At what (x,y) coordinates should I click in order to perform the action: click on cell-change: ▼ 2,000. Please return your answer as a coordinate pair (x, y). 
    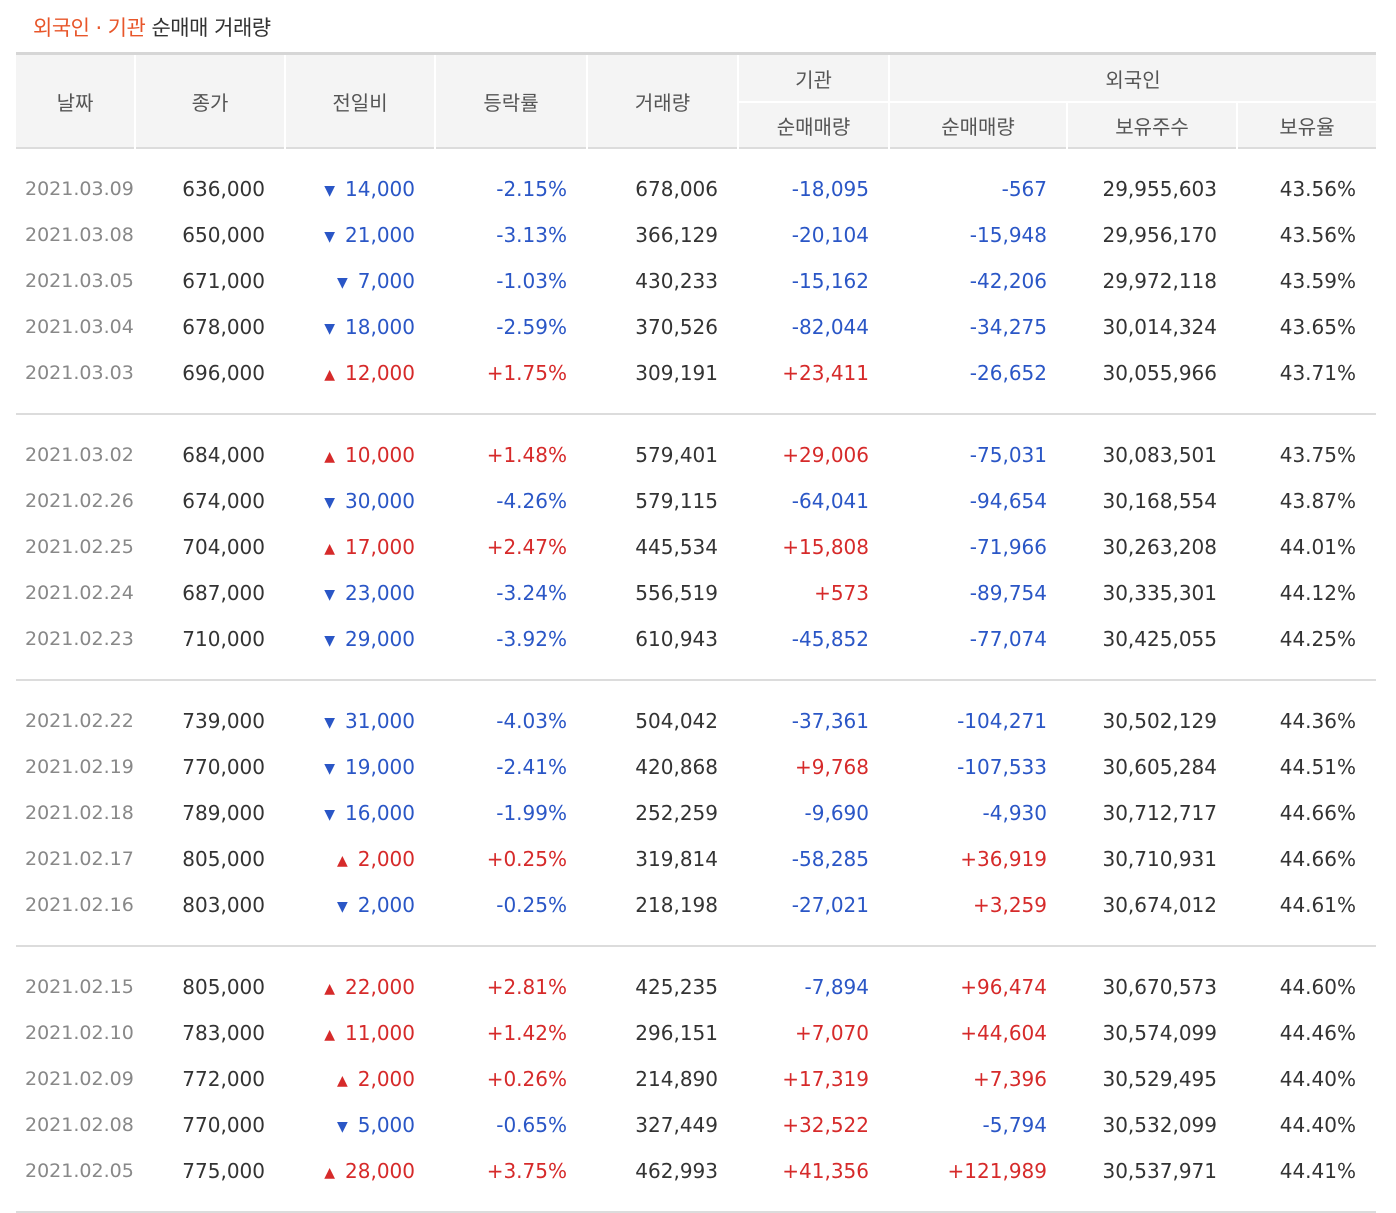
    Looking at the image, I should click on (360, 905).